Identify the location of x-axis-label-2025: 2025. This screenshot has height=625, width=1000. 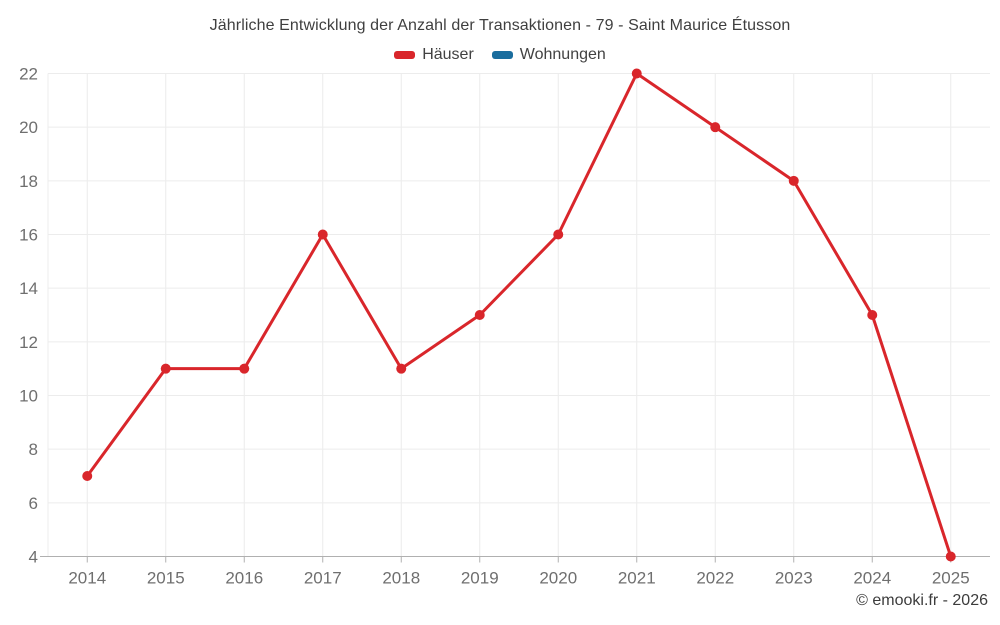
(951, 578).